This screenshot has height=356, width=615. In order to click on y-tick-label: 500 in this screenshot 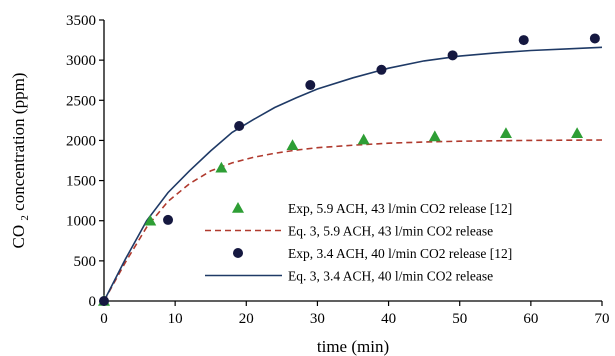, I will do `click(85, 262)`.